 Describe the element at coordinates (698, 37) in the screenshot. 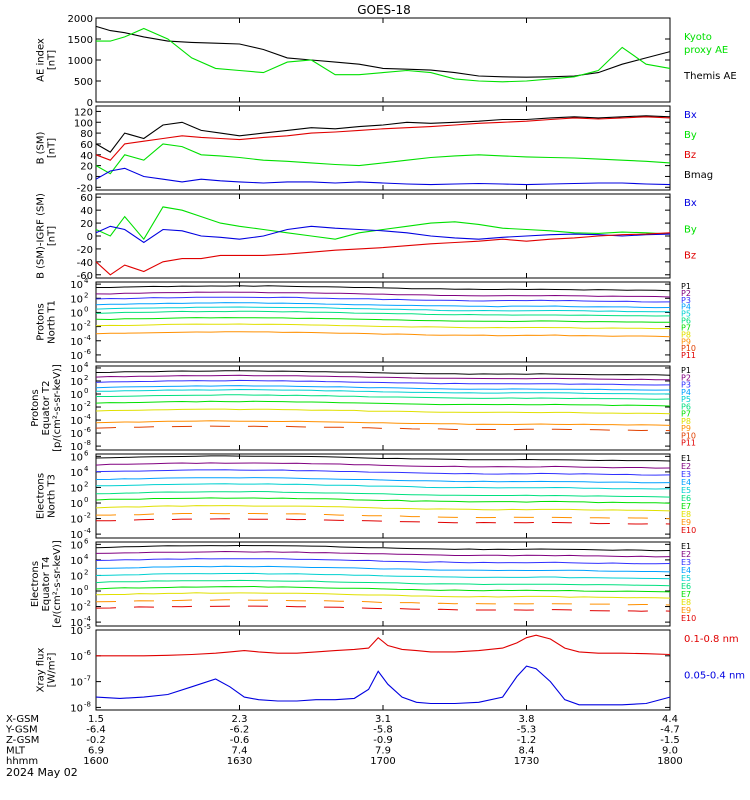

I see `legend-entry: Kyoto` at that location.